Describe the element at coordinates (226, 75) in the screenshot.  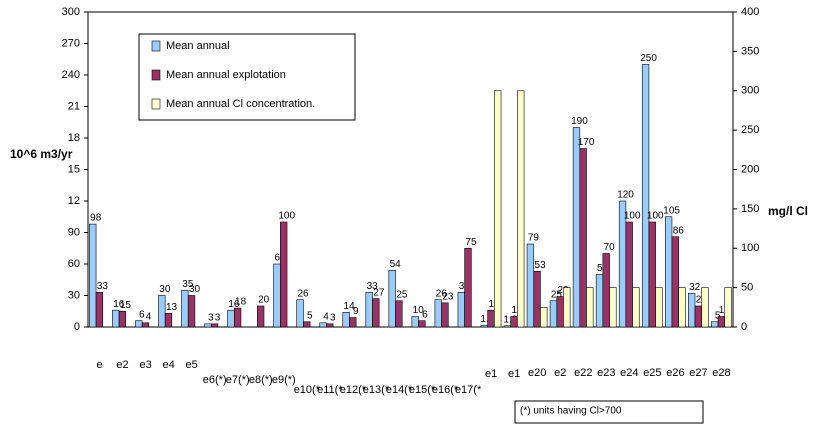
I see `legend-label: Mean annual explotation` at that location.